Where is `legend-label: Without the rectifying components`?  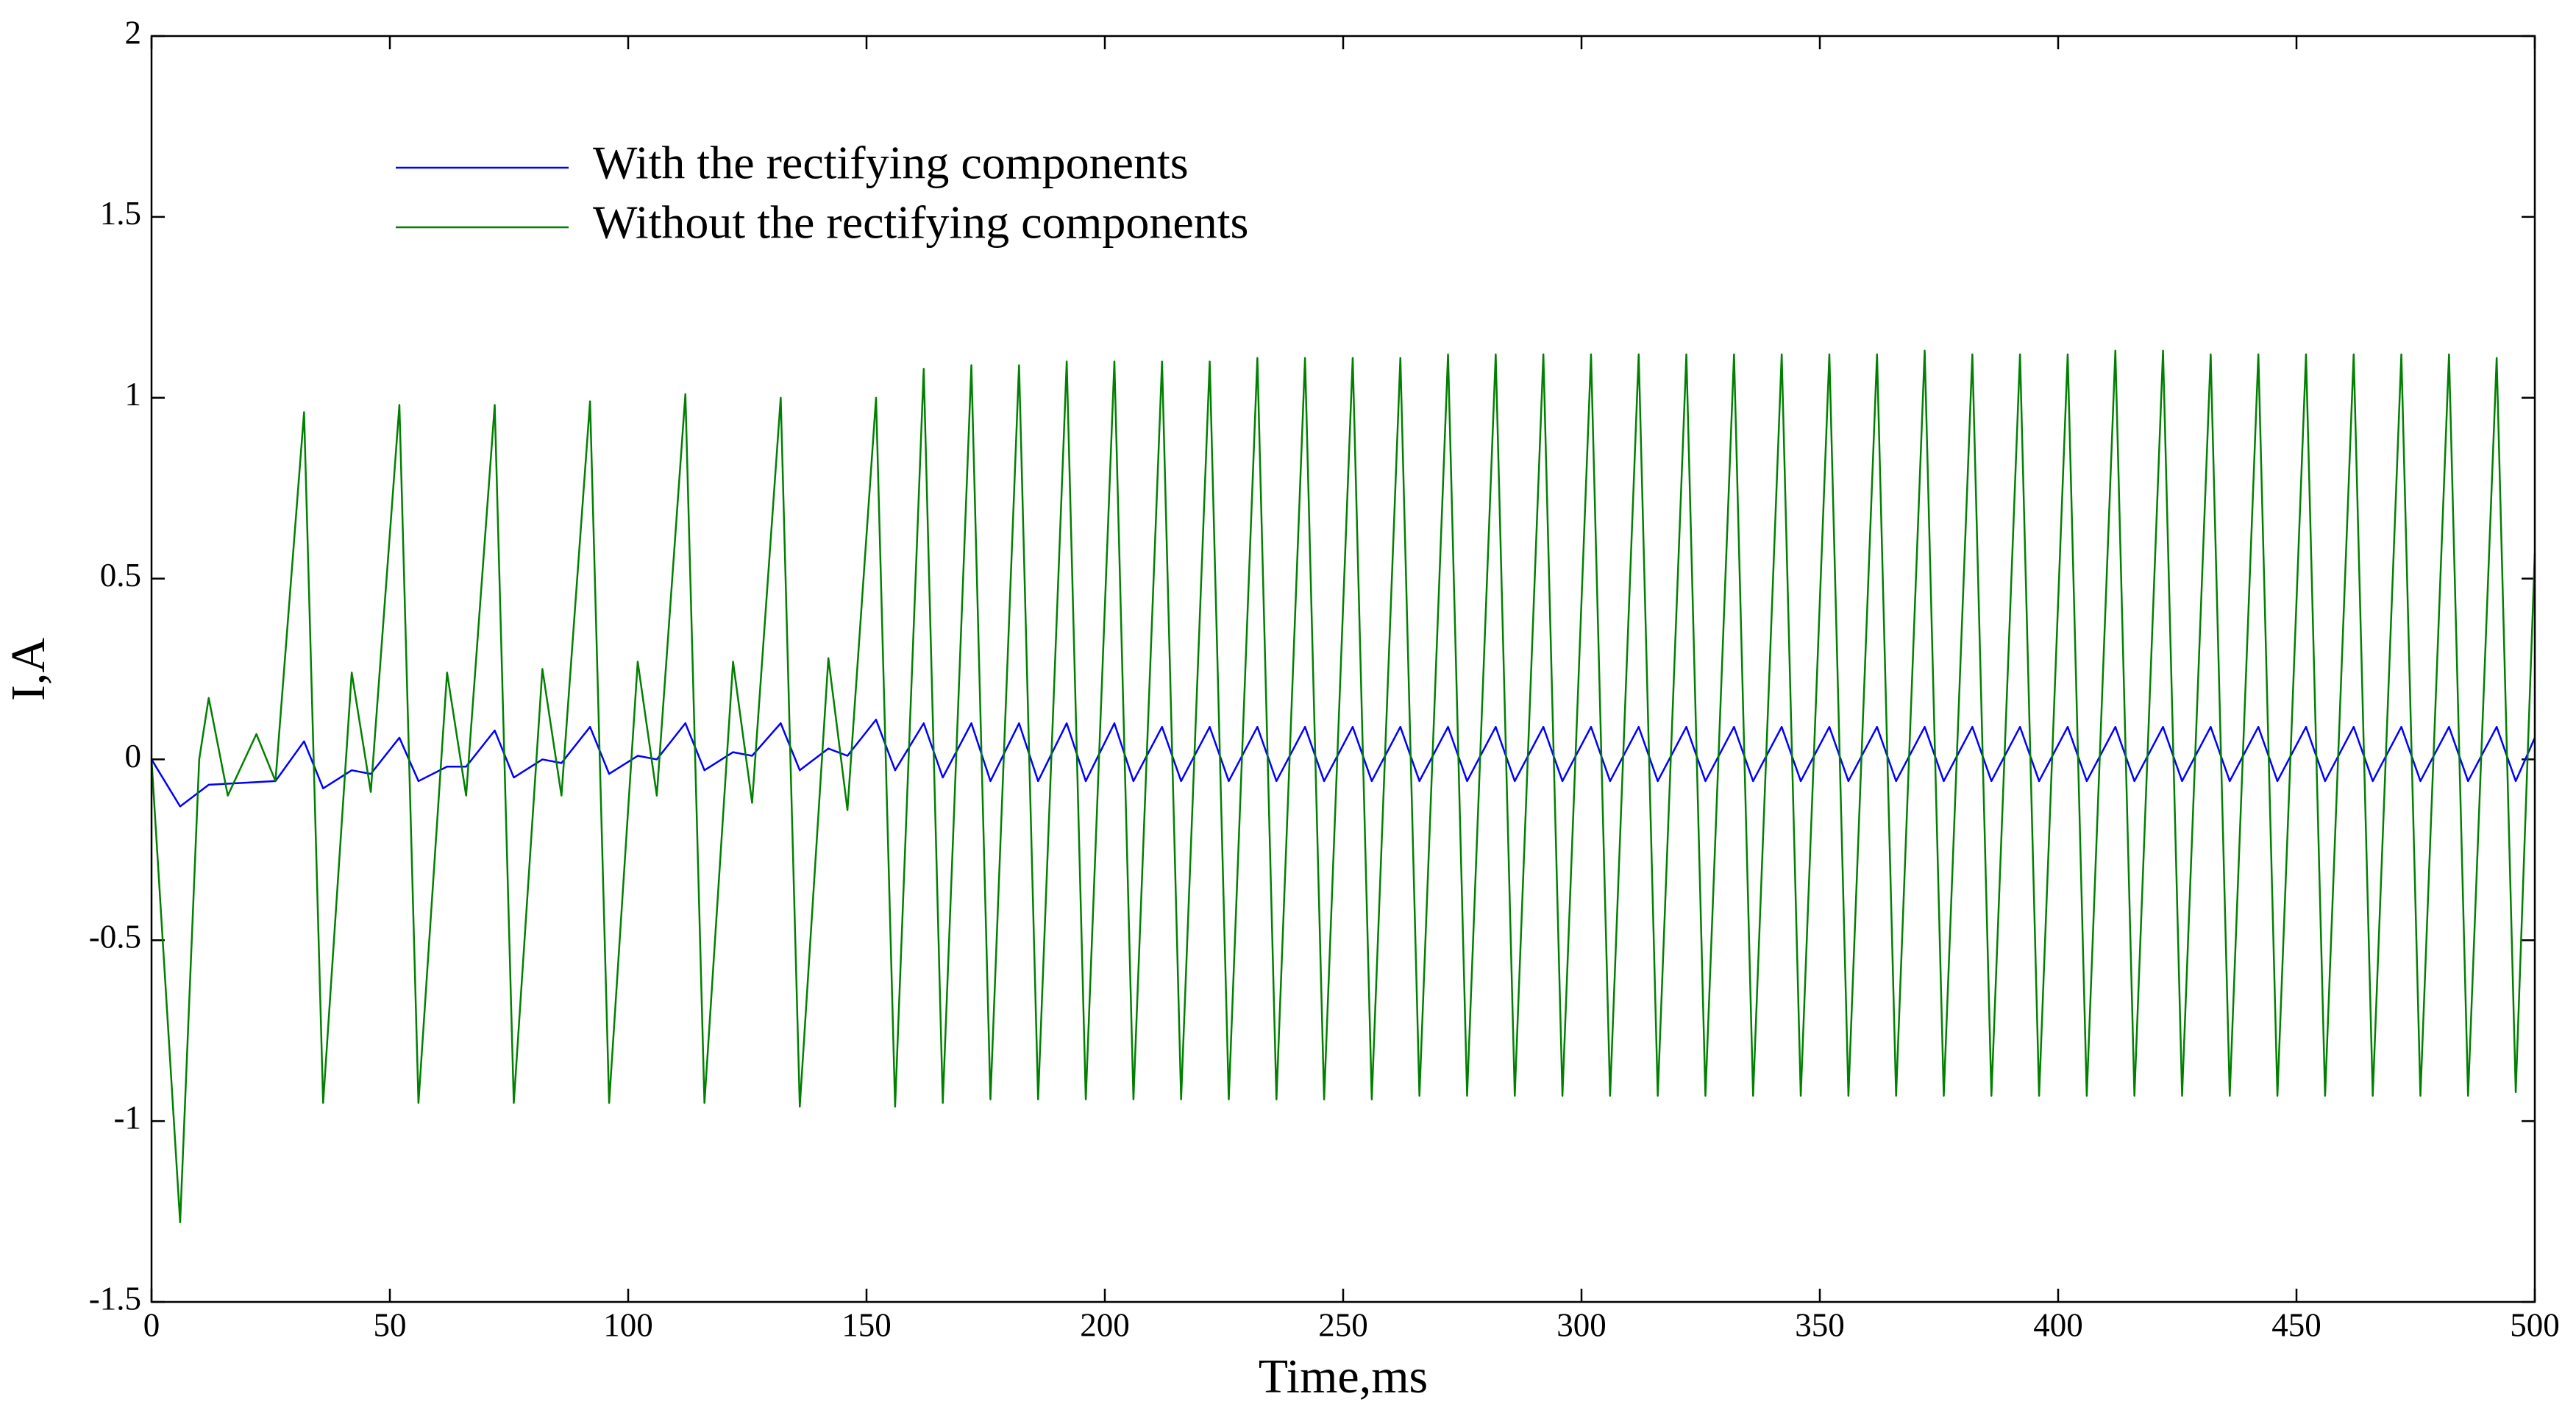 legend-label: Without the rectifying components is located at coordinates (920, 222).